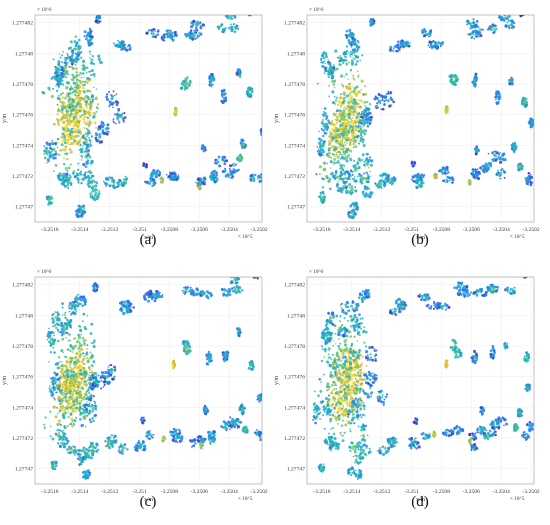 This screenshot has width=550, height=525. Describe the element at coordinates (517, 237) in the screenshot. I see `x-exponent-label: × 10^5` at that location.